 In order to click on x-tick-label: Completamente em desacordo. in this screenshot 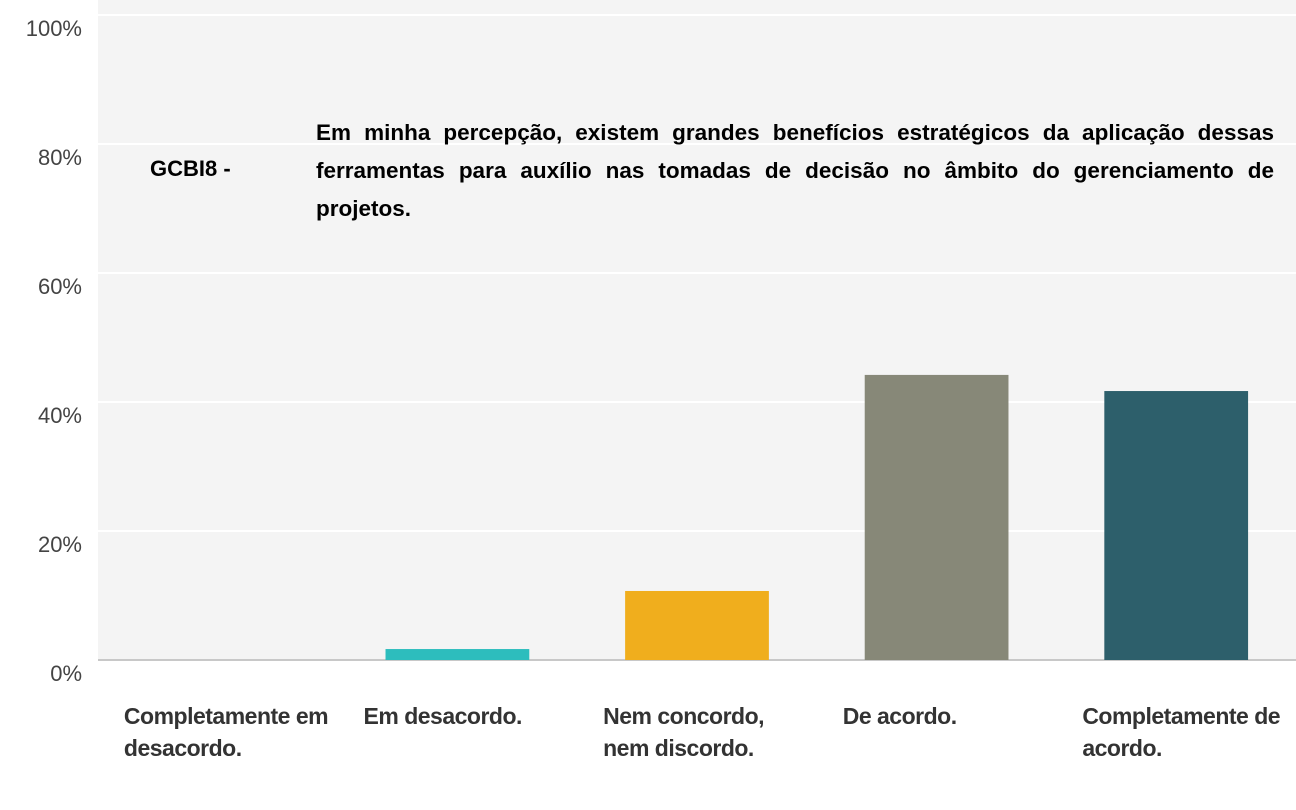, I will do `click(226, 732)`.